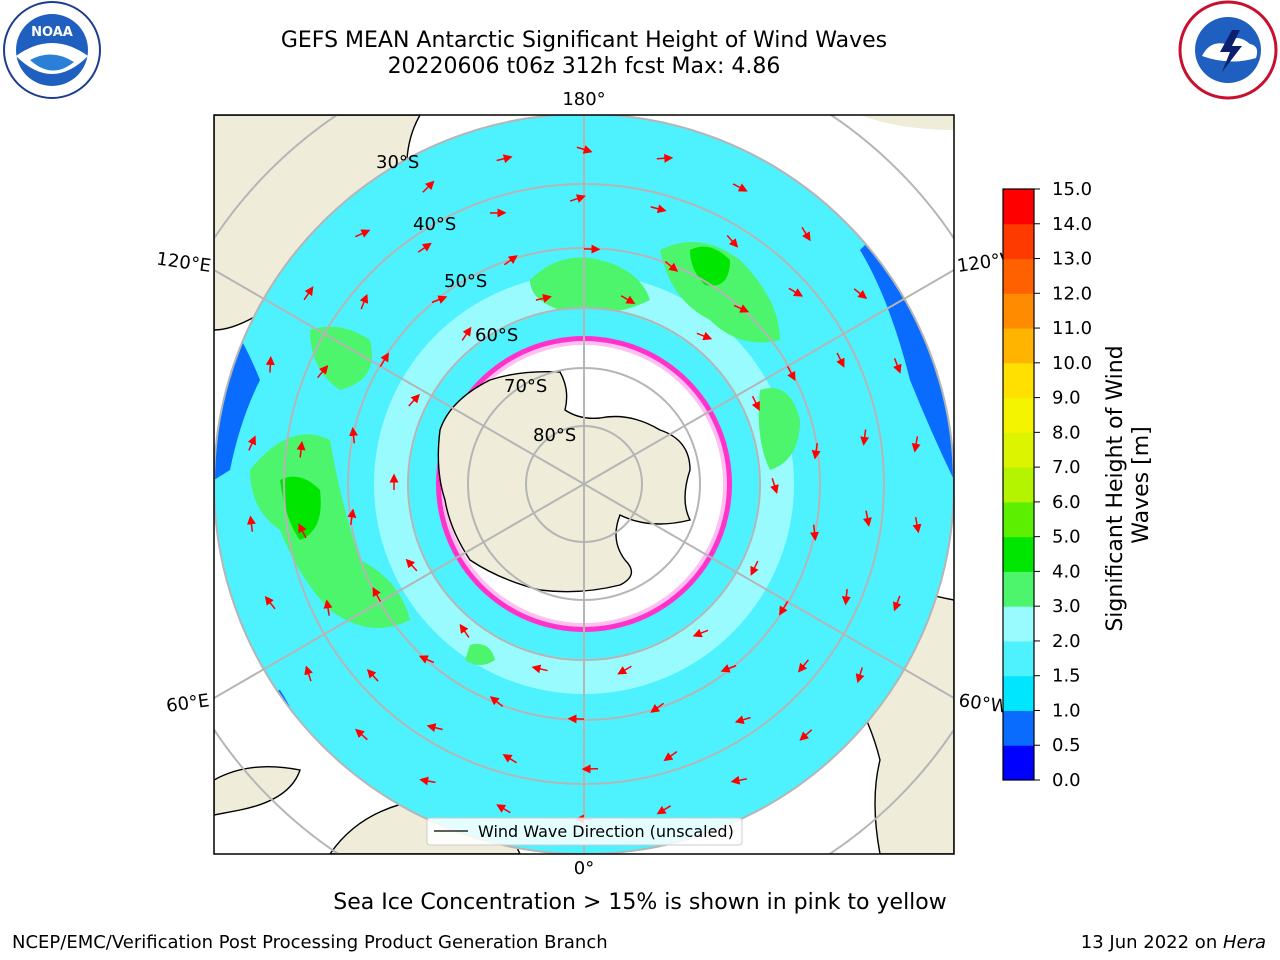 This screenshot has width=1280, height=960. Describe the element at coordinates (1072, 224) in the screenshot. I see `colorbar-tick-label: 14.0` at that location.